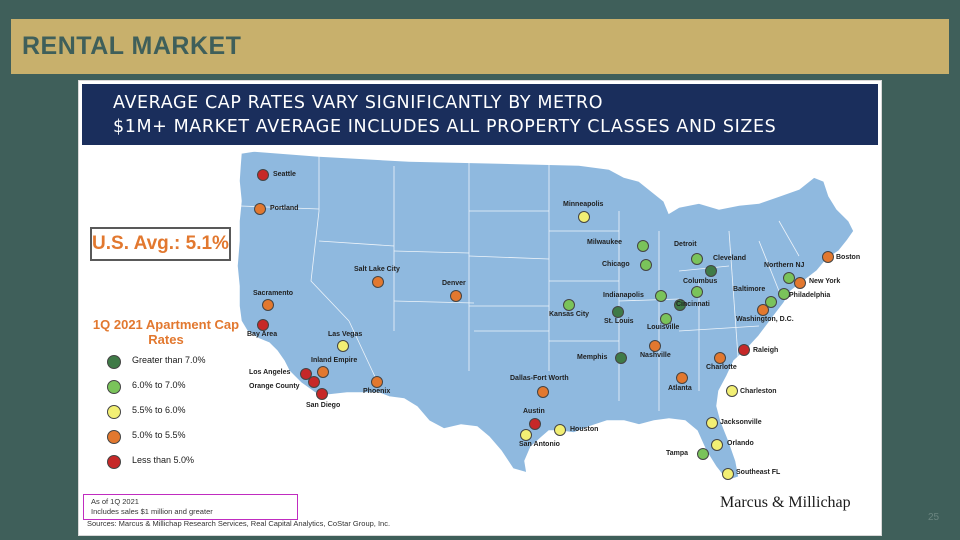 This screenshot has height=540, width=960. Describe the element at coordinates (717, 445) in the screenshot. I see `city-marker-orlando` at that location.